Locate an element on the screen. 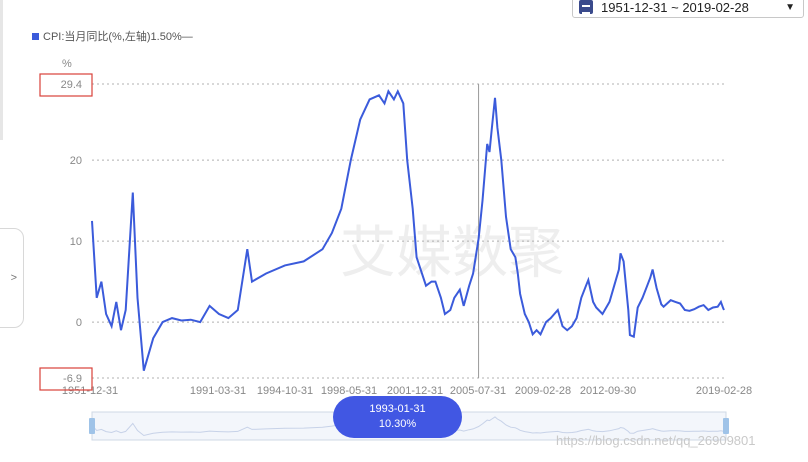  legend-swatch is located at coordinates (35, 36).